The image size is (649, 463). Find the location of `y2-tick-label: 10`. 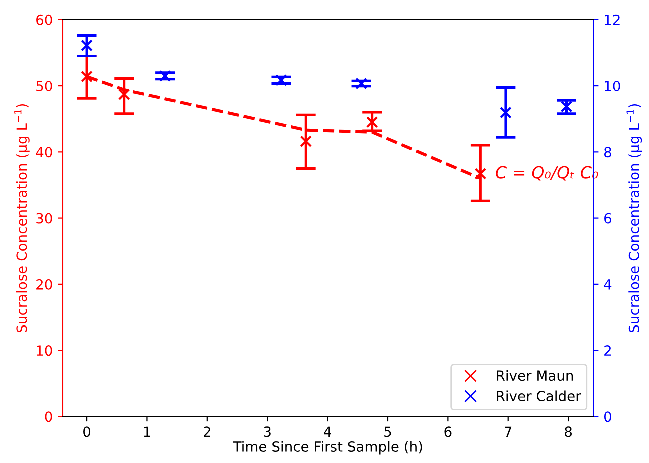

y2-tick-label: 10 is located at coordinates (612, 86).